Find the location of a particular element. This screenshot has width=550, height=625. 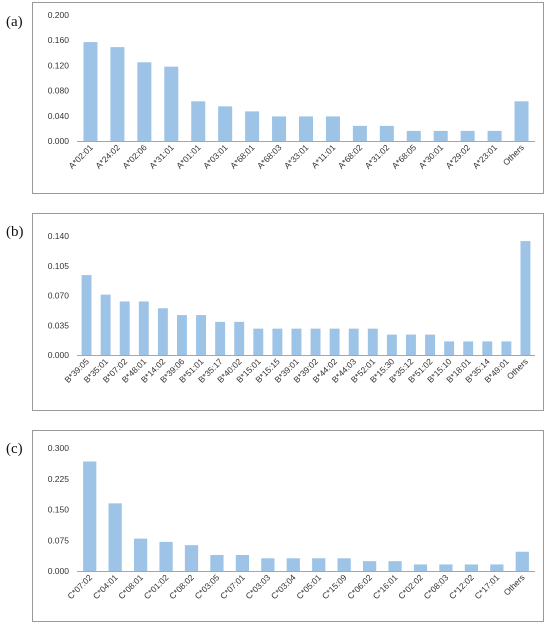

chart-a-category-label: A*31:02 is located at coordinates (377, 156).